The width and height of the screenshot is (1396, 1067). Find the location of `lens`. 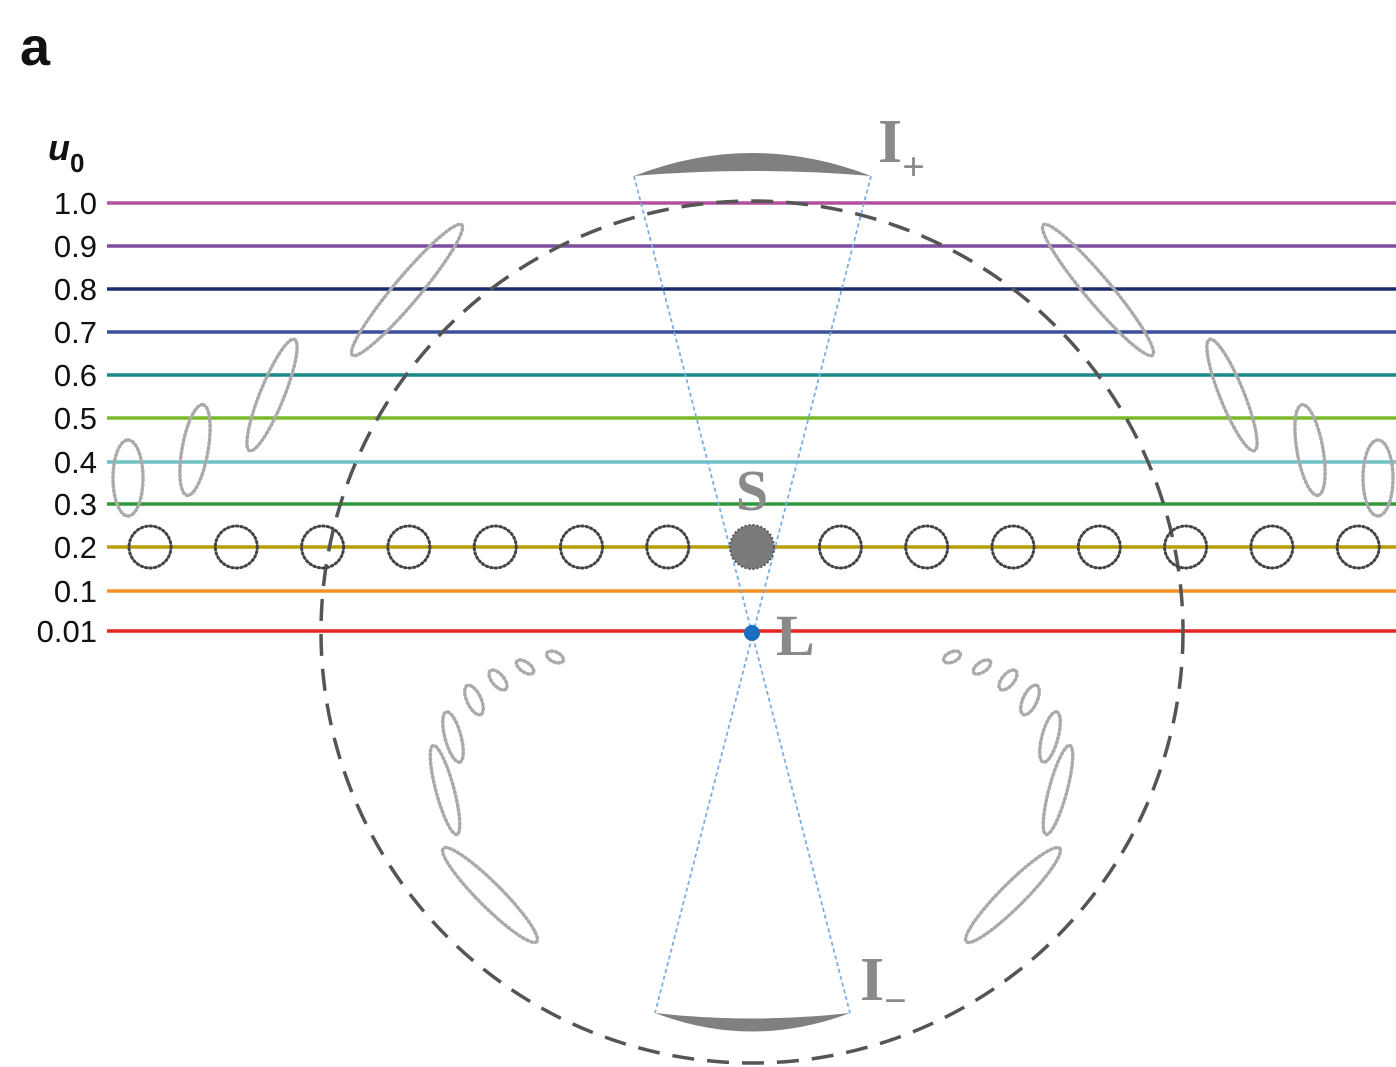

lens is located at coordinates (752, 633).